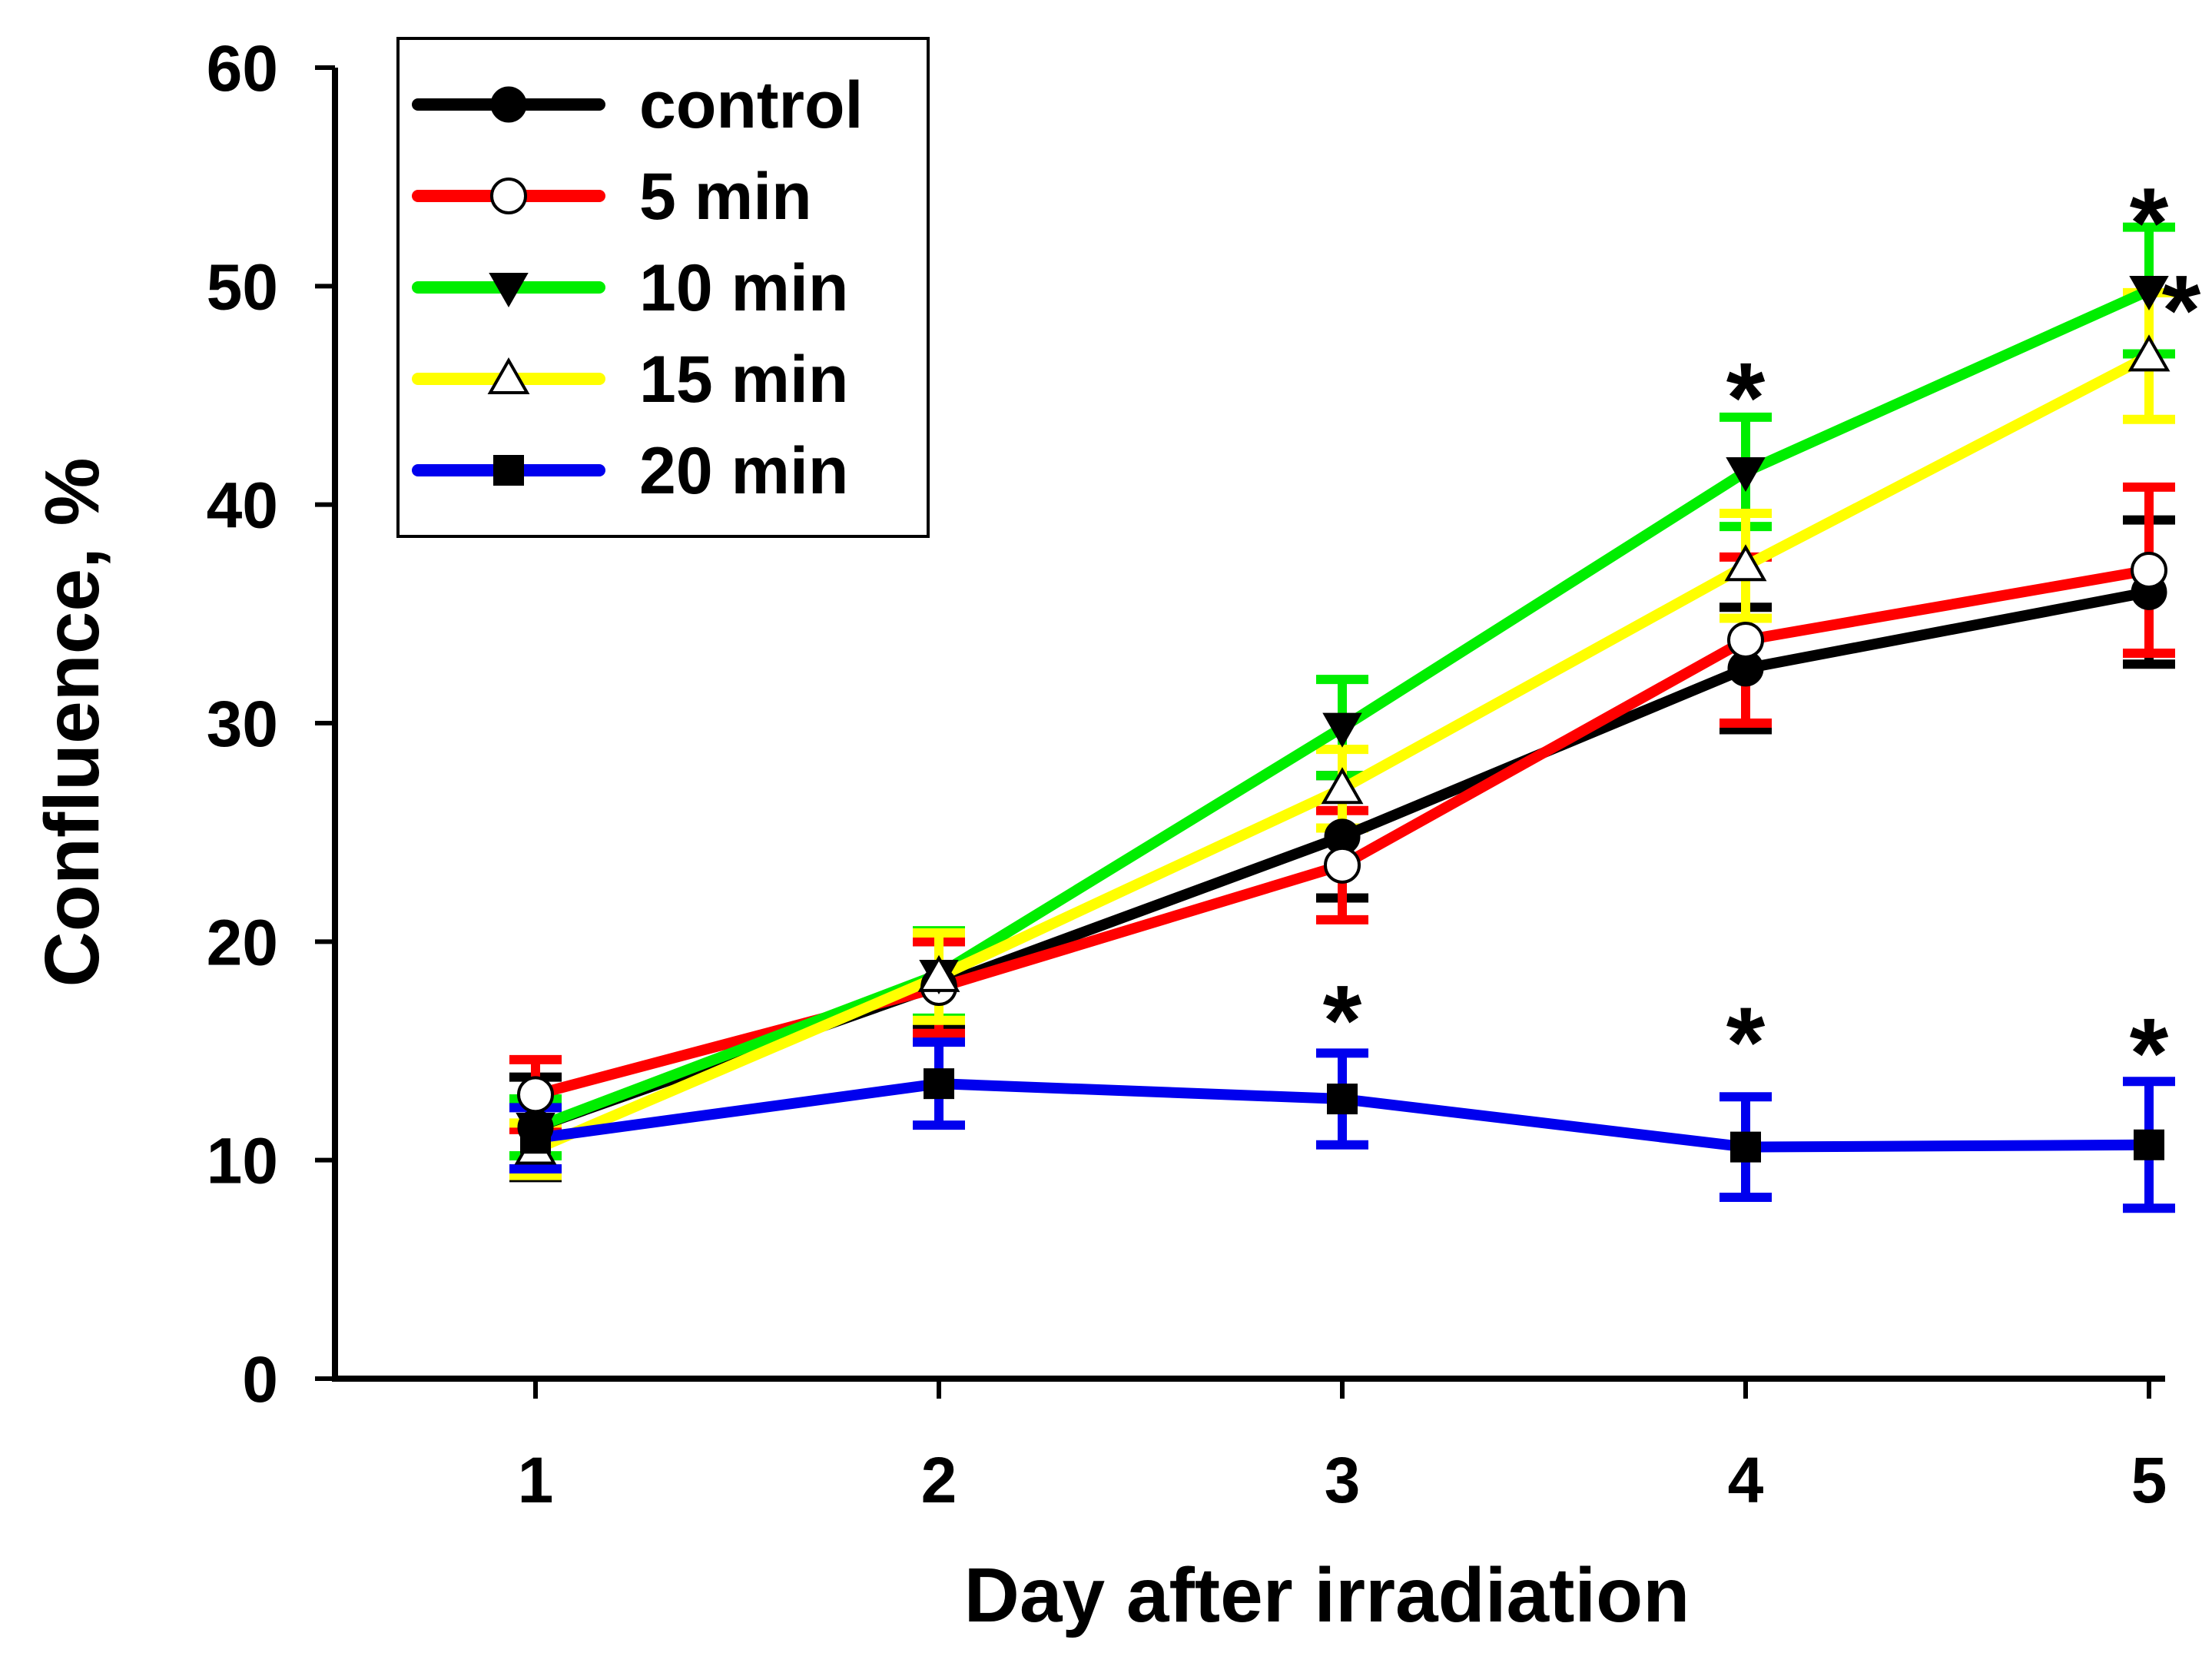 The image size is (2212, 1653). Describe the element at coordinates (508, 470) in the screenshot. I see `legend-marker-20-min` at that location.